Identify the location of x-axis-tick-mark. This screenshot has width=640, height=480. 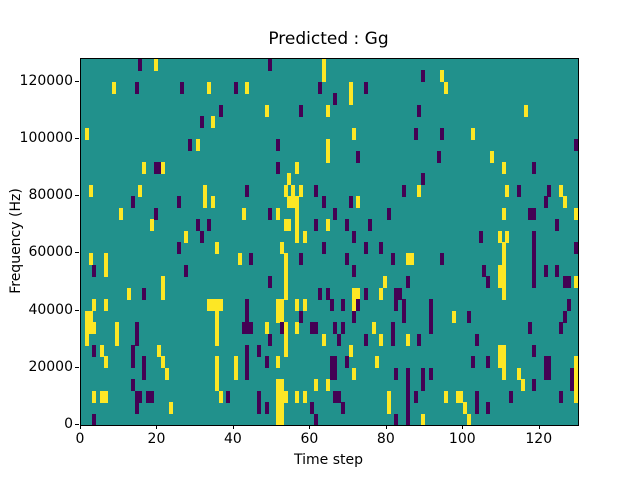
(310, 427).